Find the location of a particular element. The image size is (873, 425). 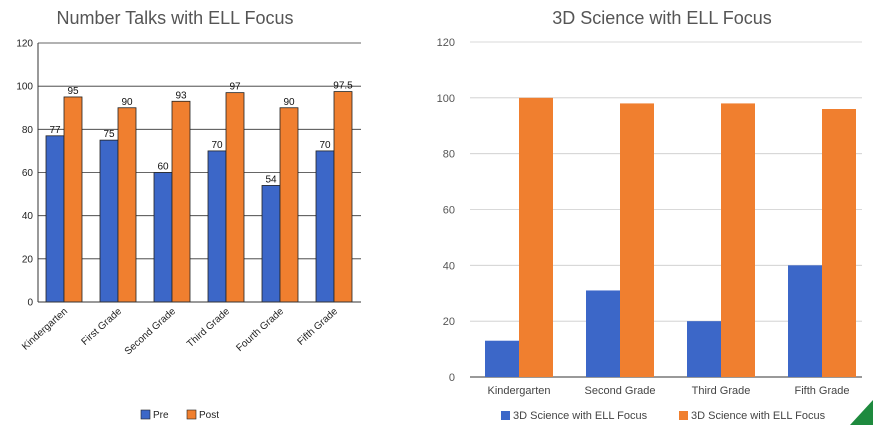

legend2-series2-swatch is located at coordinates (683, 415).